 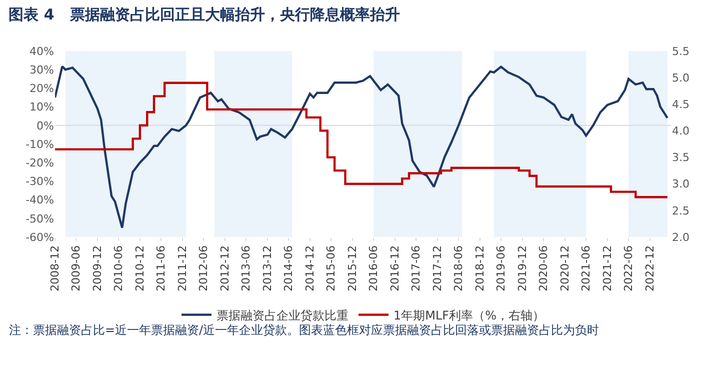 I want to click on text: 注：票据融资占比=近一年票据融资/近一年企业贷款。图表蓝色框对应票据融资占比回落或票据融资占比为负时, so click(x=304, y=330).